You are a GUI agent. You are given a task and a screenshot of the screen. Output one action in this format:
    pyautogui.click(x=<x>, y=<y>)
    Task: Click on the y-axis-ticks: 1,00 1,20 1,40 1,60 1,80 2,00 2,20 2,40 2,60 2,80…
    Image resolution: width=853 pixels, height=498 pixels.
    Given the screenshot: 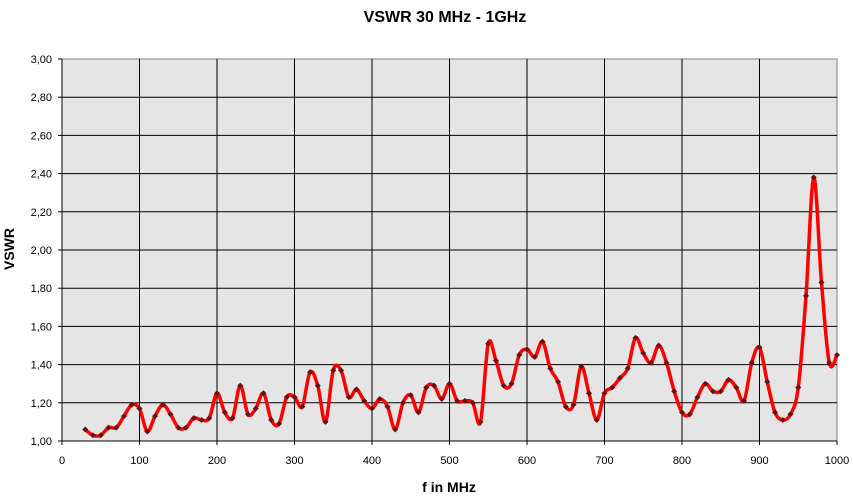 What is the action you would take?
    pyautogui.click(x=46, y=251)
    